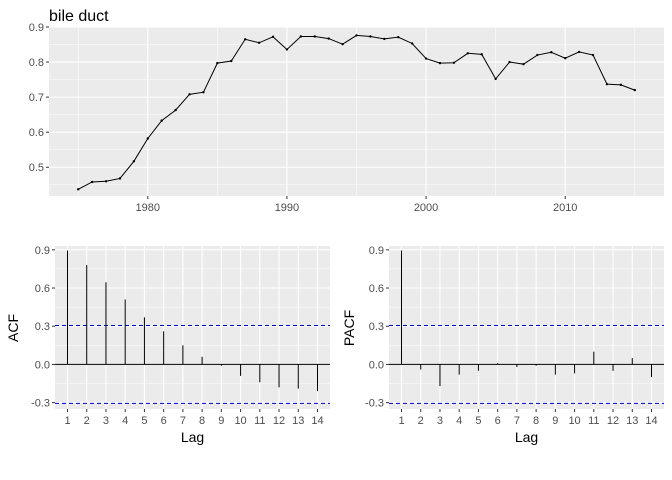 The width and height of the screenshot is (672, 480). Describe the element at coordinates (36, 63) in the screenshot. I see `y-tick-label: 0.8` at that location.